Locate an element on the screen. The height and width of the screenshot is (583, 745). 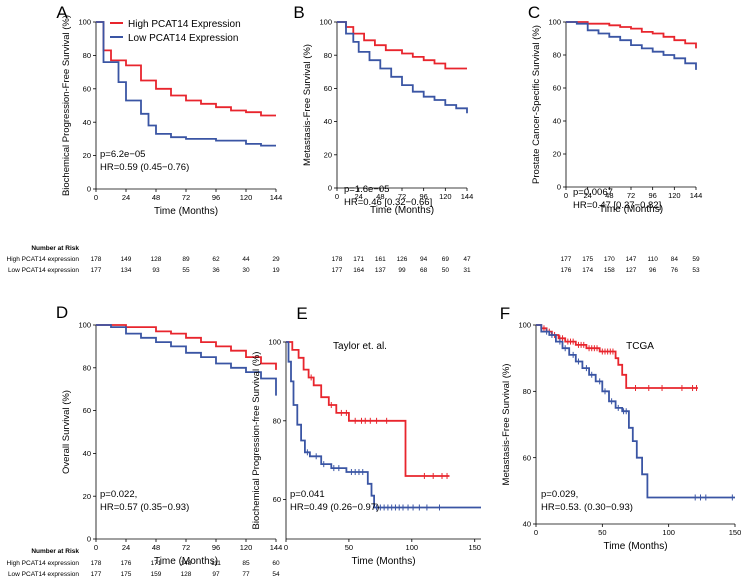
chart-f-title: TCGA is located at coordinates (640, 346).